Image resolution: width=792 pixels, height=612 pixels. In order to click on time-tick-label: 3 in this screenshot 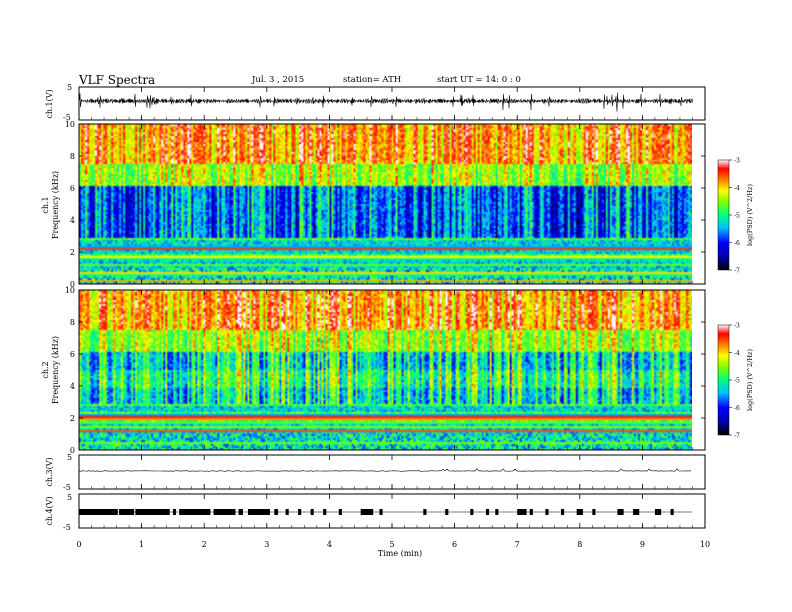, I will do `click(266, 544)`.